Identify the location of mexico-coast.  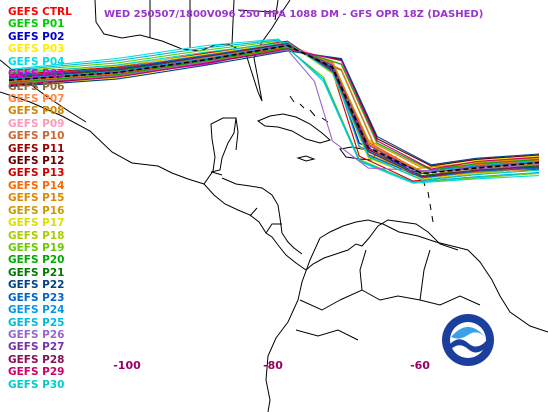
(118, 138).